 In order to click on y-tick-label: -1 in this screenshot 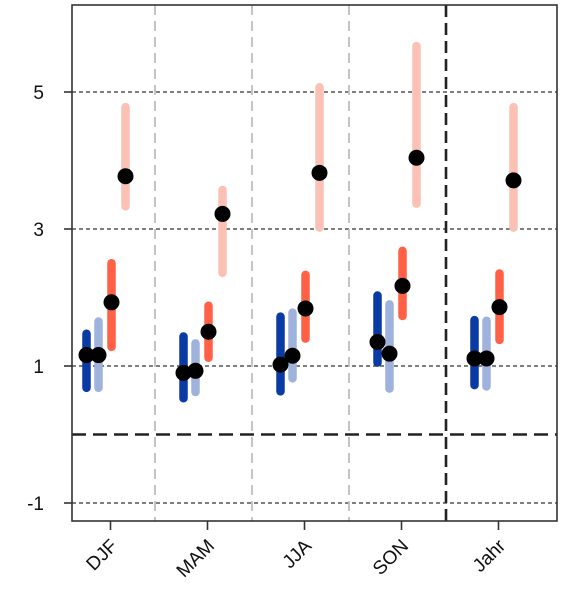, I will do `click(35, 504)`.